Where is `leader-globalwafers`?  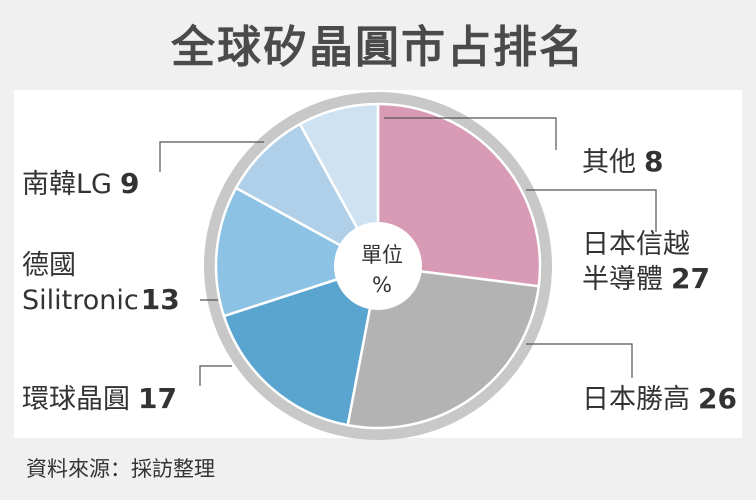 leader-globalwafers is located at coordinates (215, 375).